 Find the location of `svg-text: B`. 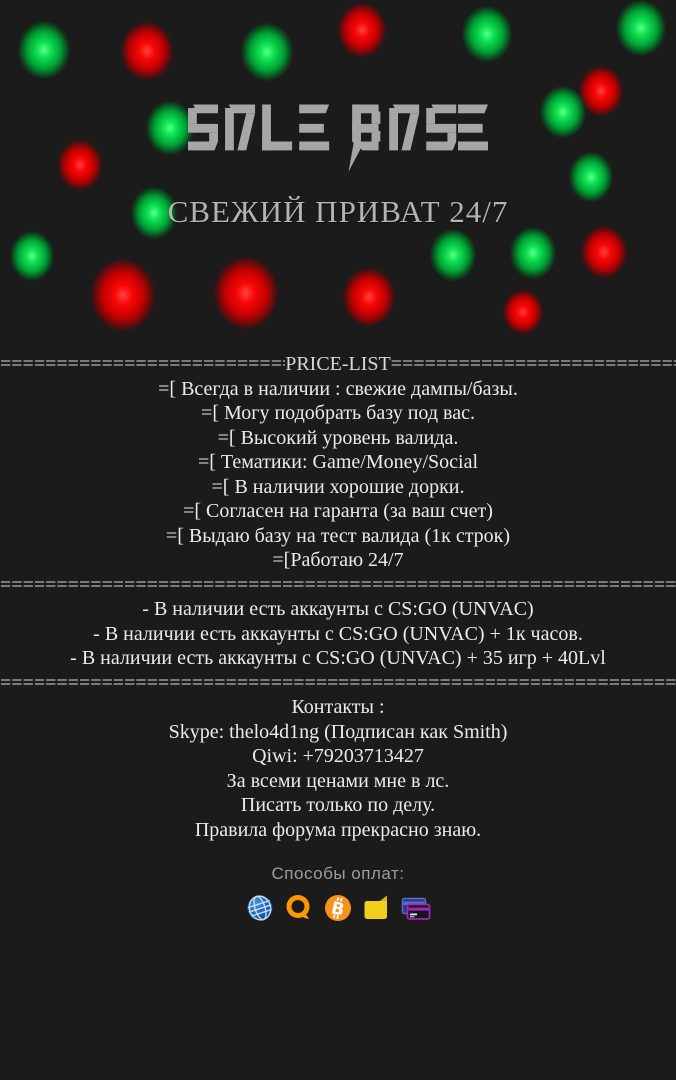

svg-text: B is located at coordinates (337, 909).